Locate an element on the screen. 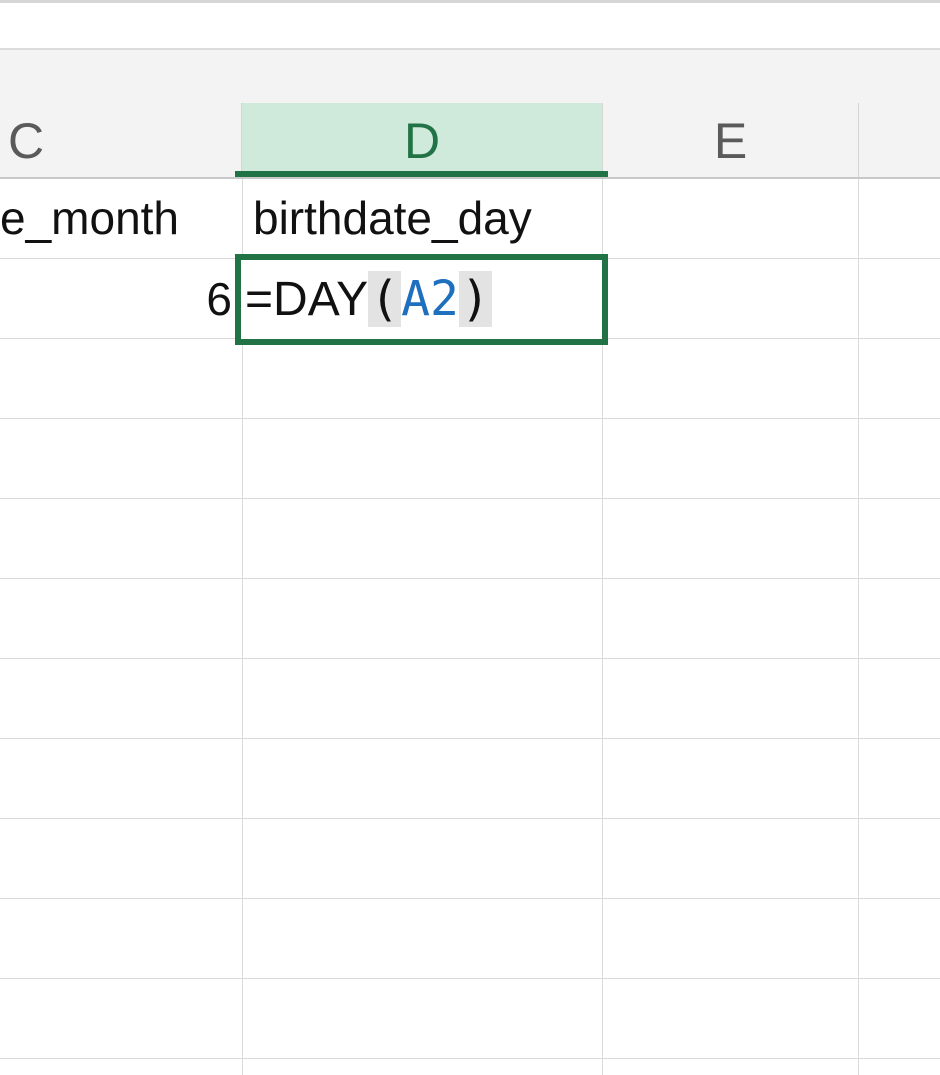 This screenshot has width=940, height=1075. formula-close-paren: ) is located at coordinates (475, 299).